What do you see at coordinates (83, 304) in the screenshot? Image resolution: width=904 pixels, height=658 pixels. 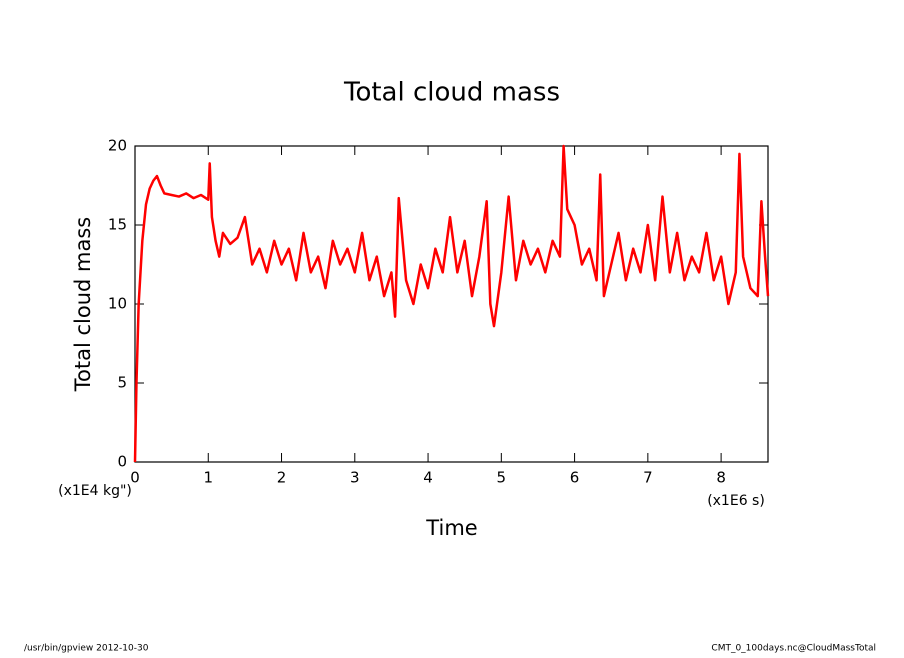 I see `y-axis-label: Total cloud mass` at bounding box center [83, 304].